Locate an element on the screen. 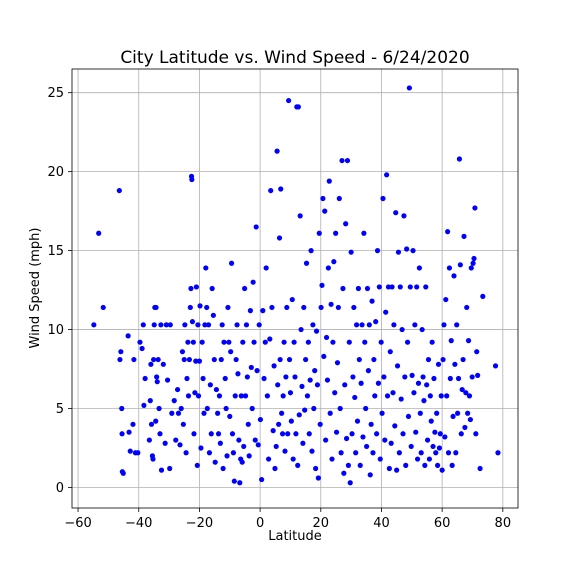  x-tick-label: −60 is located at coordinates (77, 523).